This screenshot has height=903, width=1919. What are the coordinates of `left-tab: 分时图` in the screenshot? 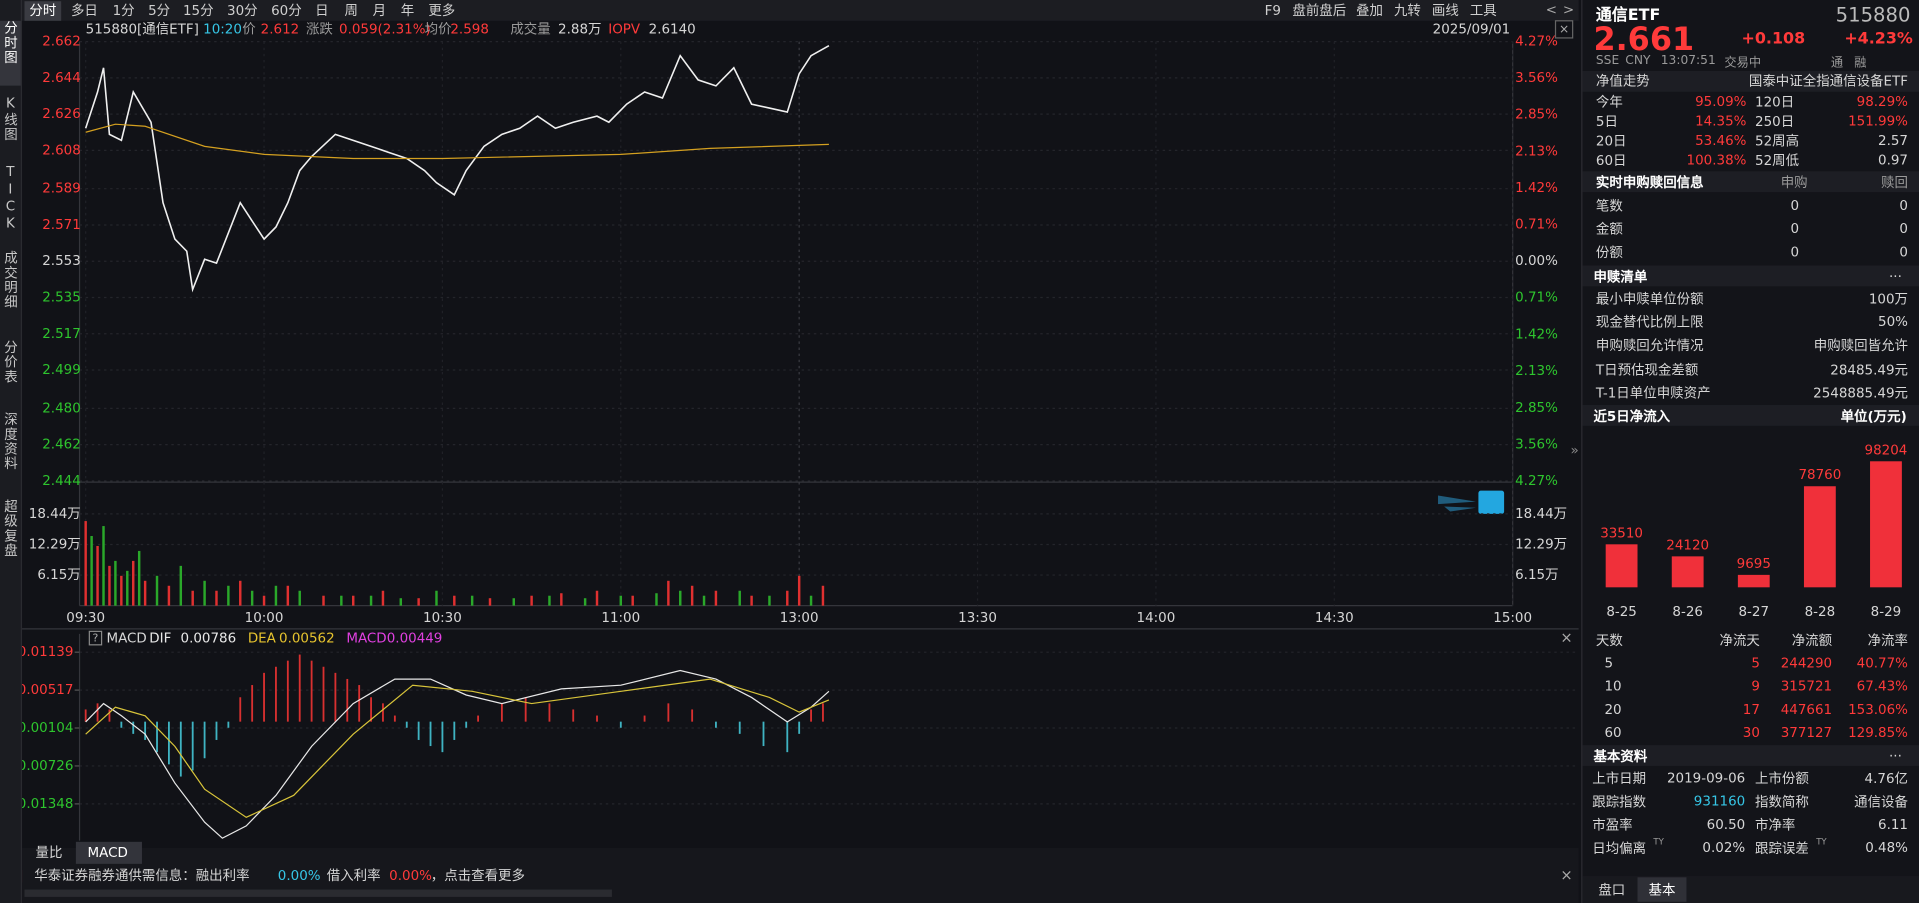 It's located at (10, 53).